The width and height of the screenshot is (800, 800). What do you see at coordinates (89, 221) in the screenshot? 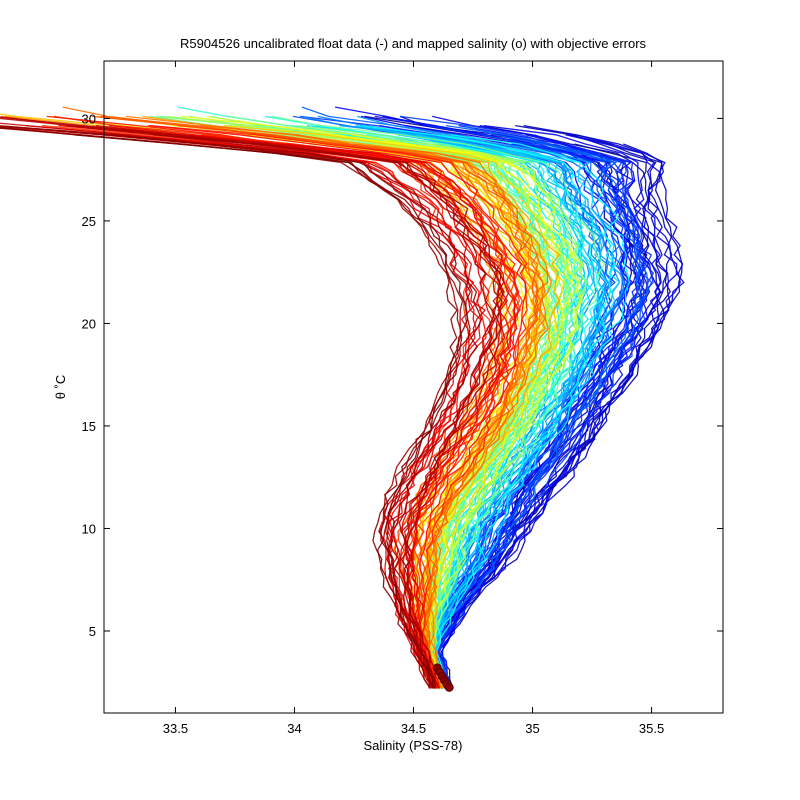
I see `y-tick-label: 25` at bounding box center [89, 221].